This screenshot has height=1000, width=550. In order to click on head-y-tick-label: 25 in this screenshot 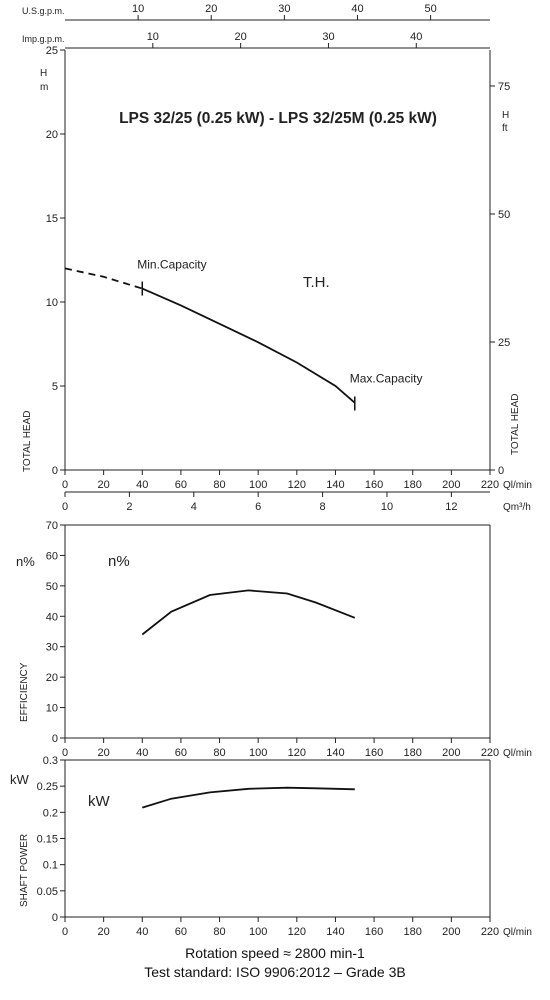, I will do `click(52, 51)`.